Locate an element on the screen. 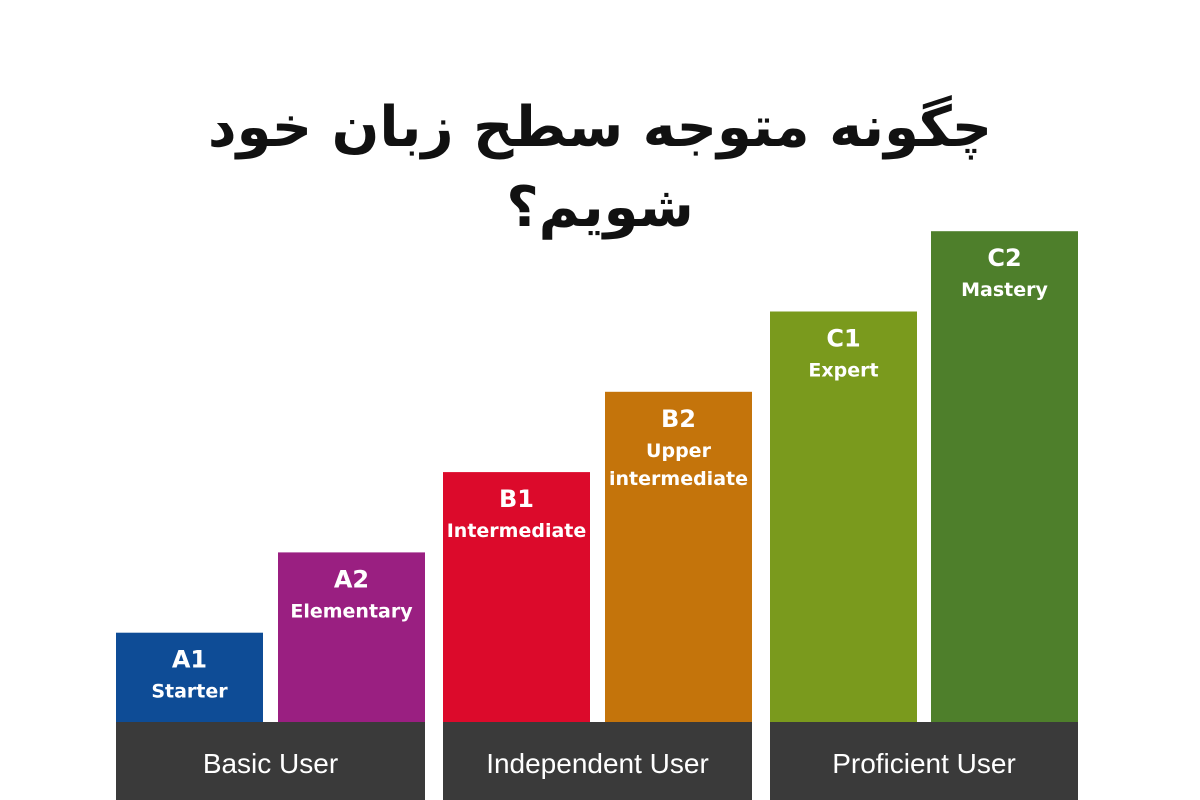 Image resolution: width=1200 pixels, height=800 pixels. bar-level-name: Elementary is located at coordinates (351, 611).